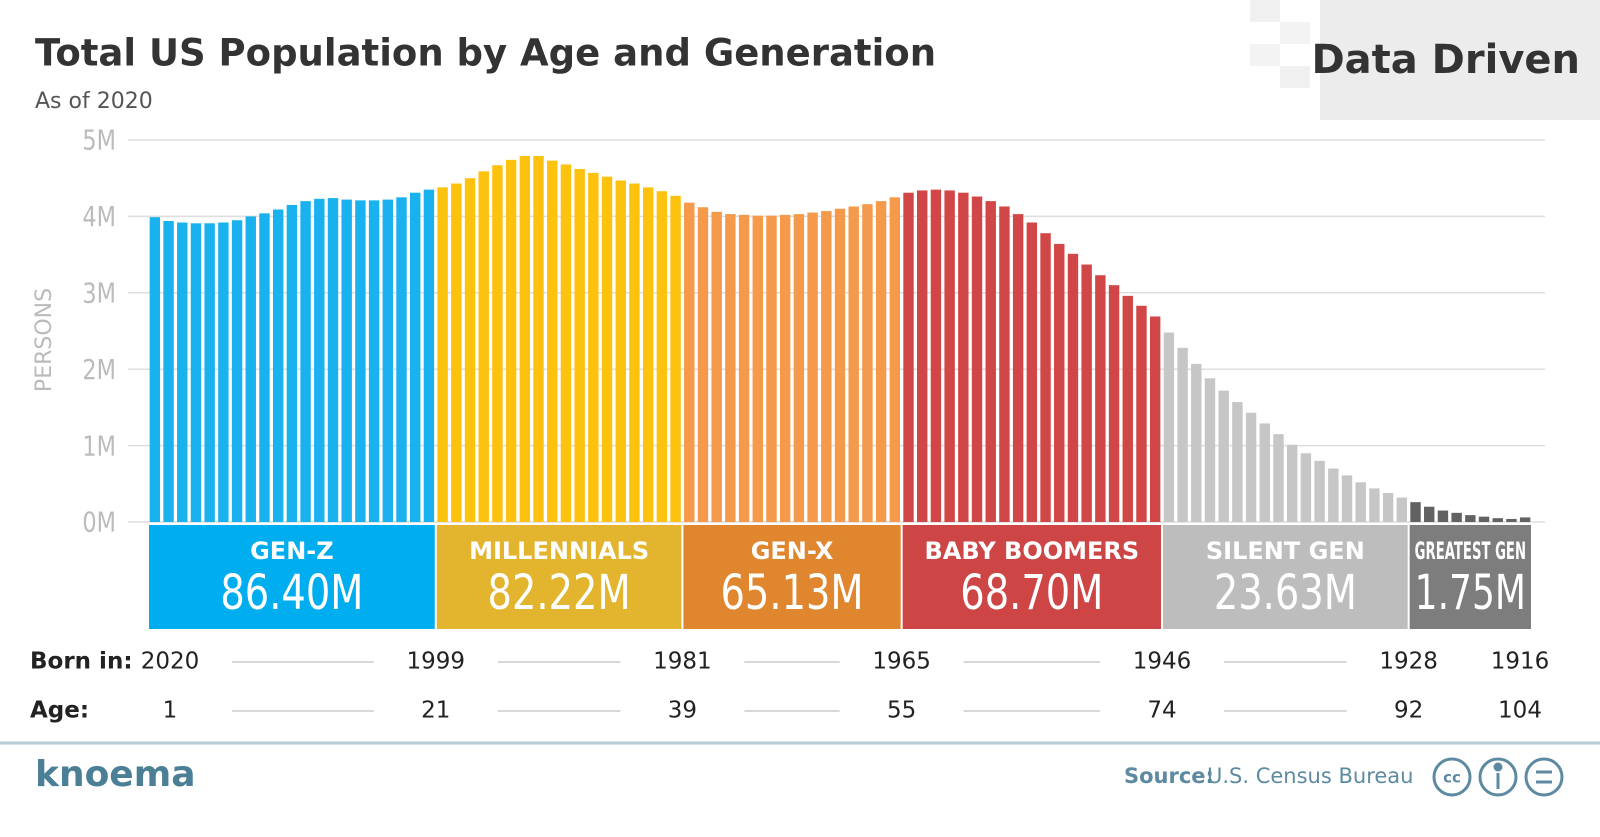 Image resolution: width=1600 pixels, height=837 pixels. I want to click on timeline-label: 21, so click(435, 711).